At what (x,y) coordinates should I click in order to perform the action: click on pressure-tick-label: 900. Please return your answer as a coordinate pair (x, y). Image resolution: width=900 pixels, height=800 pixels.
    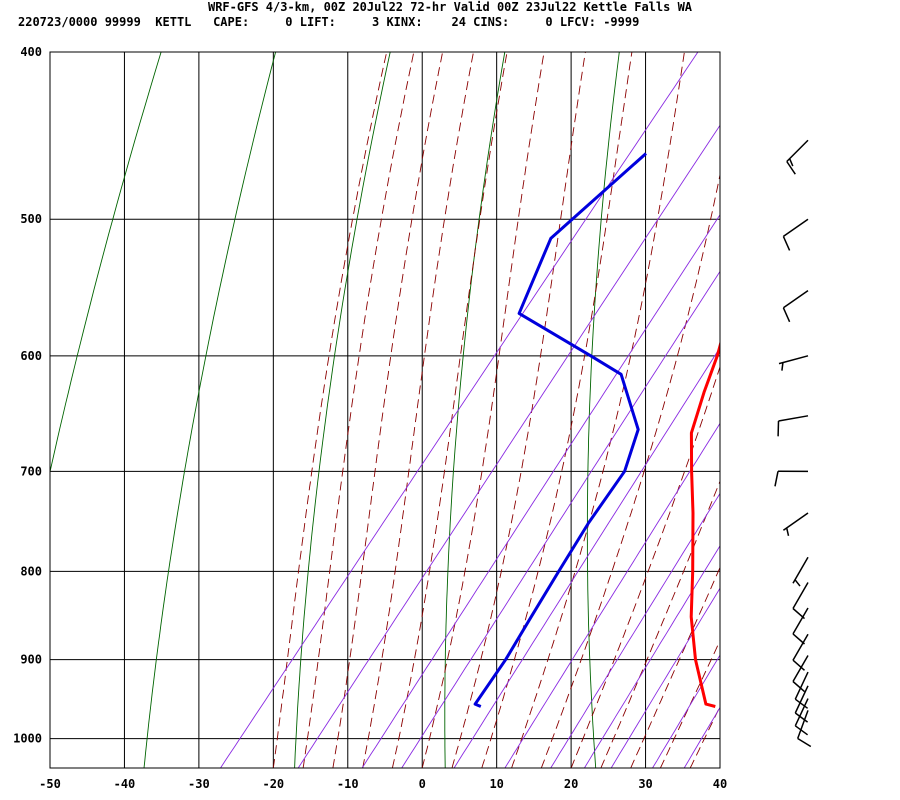
    Looking at the image, I should click on (31, 660).